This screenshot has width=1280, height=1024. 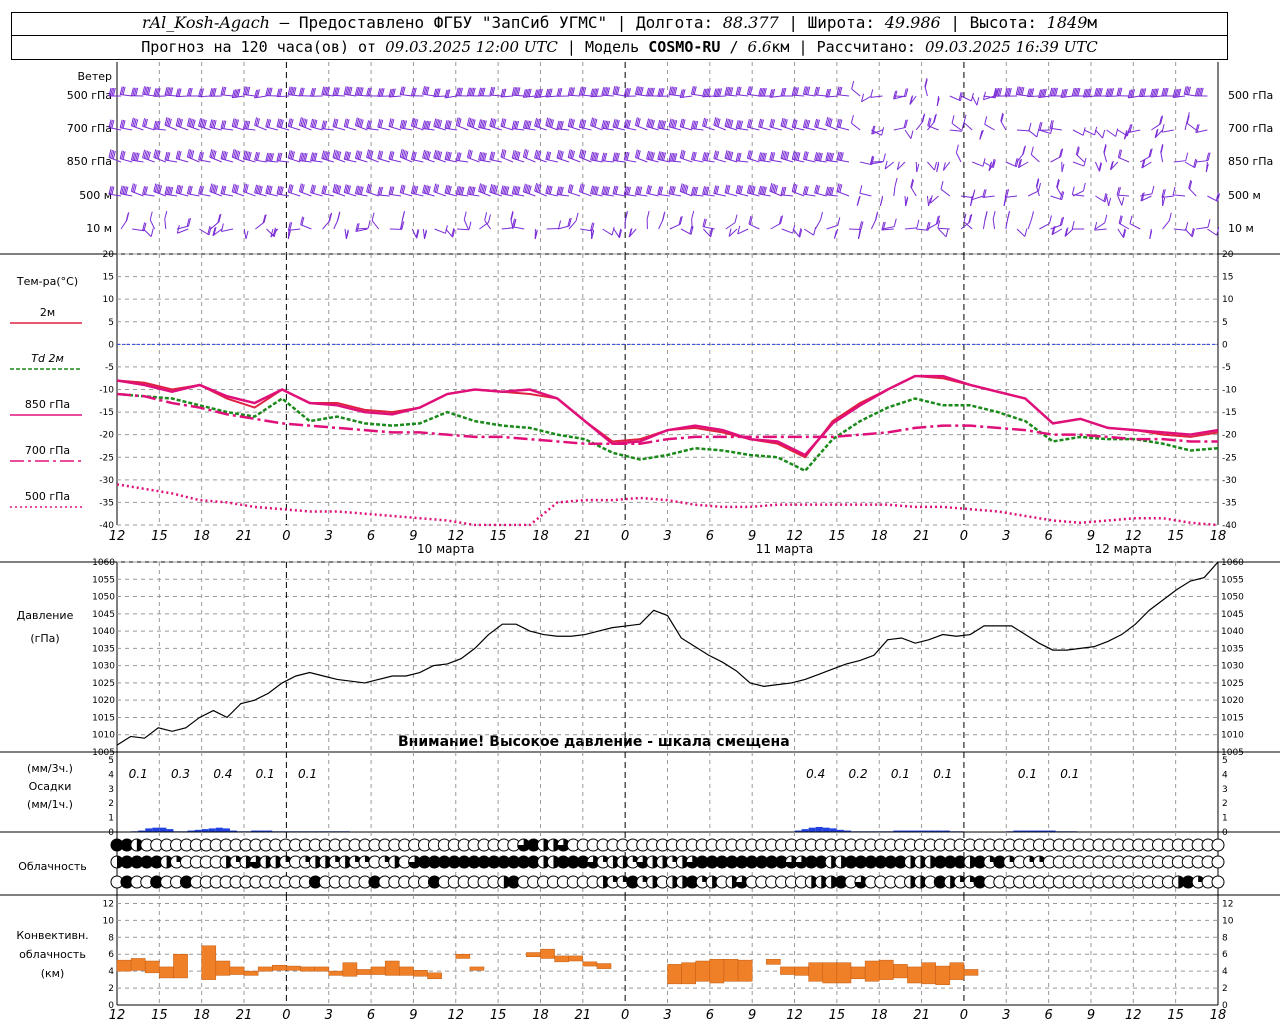 What do you see at coordinates (108, 904) in the screenshot?
I see `conv-y-tick: 12` at bounding box center [108, 904].